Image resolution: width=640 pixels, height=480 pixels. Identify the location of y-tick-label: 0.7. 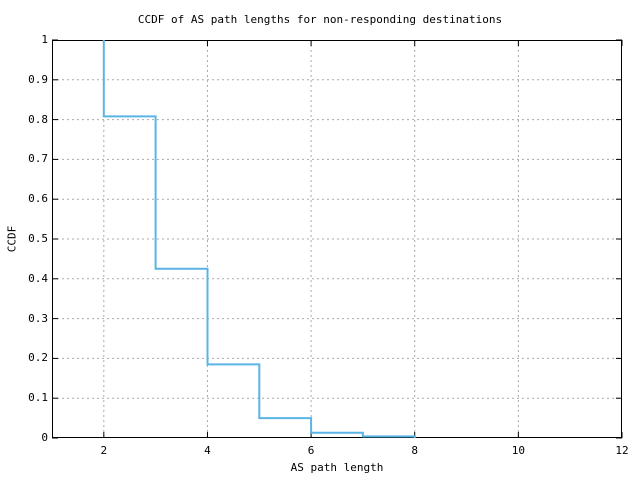
(38, 159).